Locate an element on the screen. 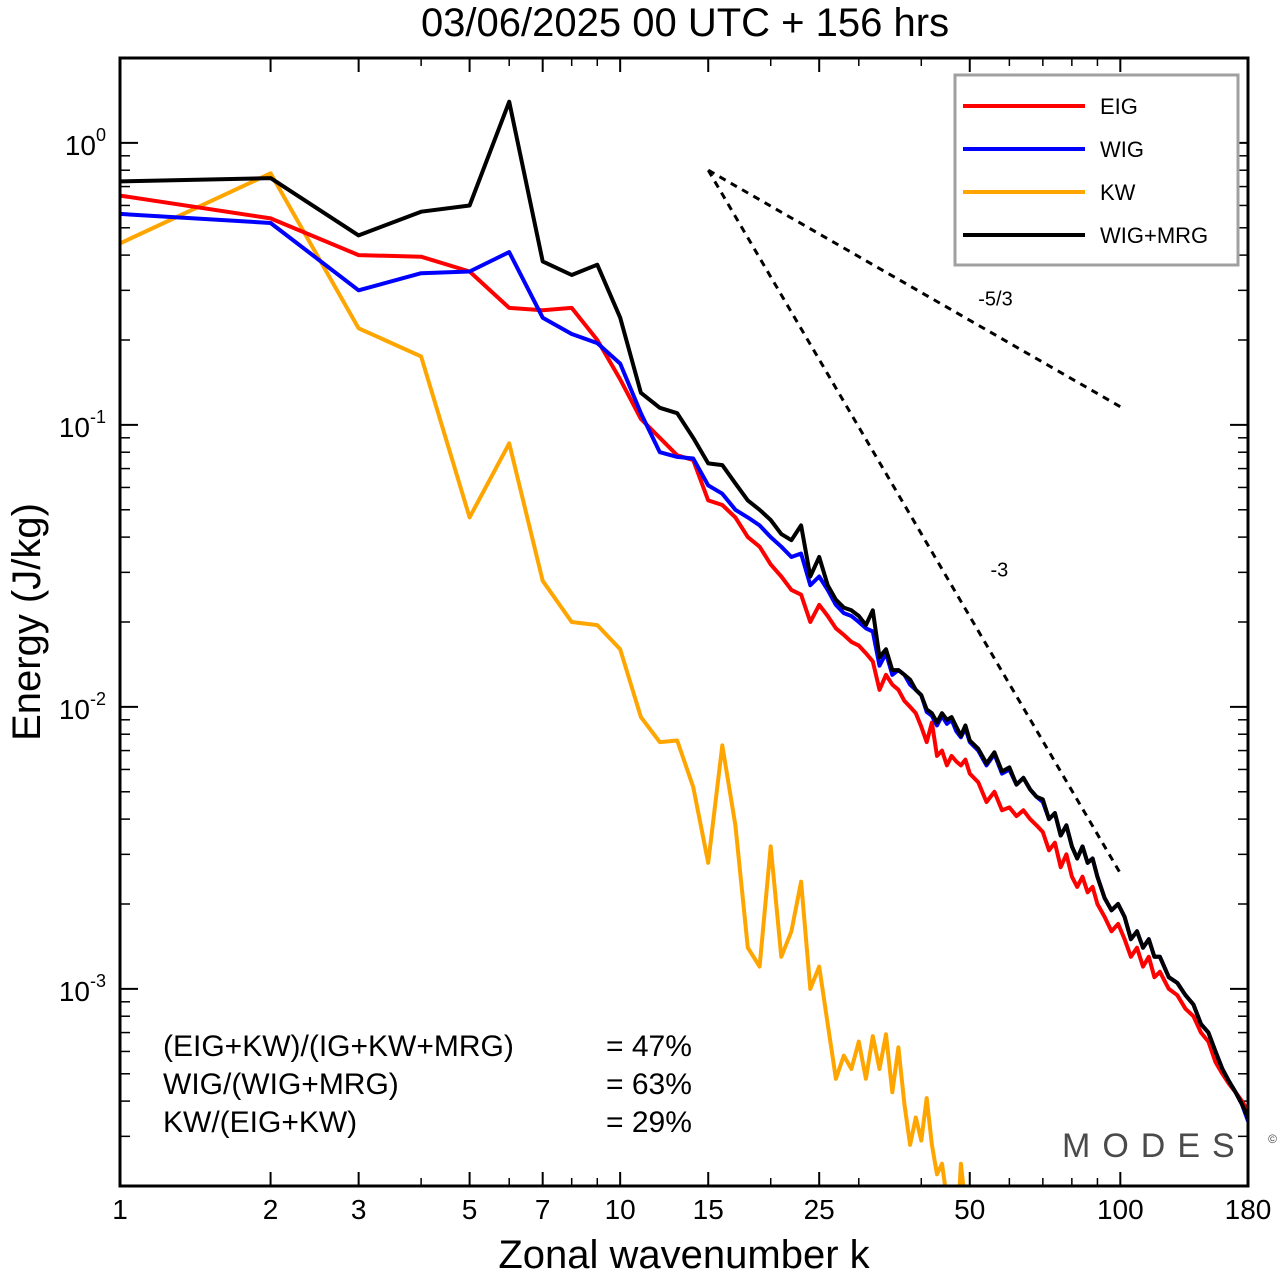 This screenshot has height=1281, width=1280. reference-line is located at coordinates (914, 288).